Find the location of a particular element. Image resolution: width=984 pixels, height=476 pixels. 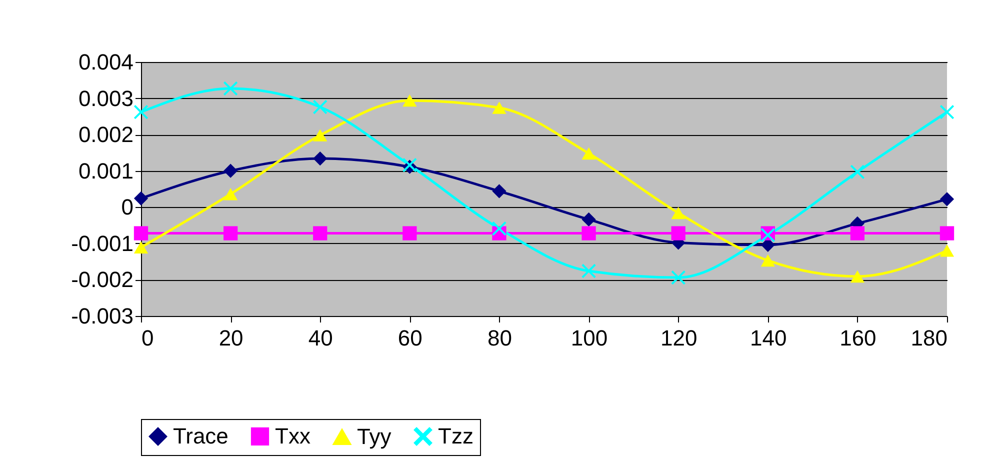

y-tick-label: -0.002 is located at coordinates (102, 279).